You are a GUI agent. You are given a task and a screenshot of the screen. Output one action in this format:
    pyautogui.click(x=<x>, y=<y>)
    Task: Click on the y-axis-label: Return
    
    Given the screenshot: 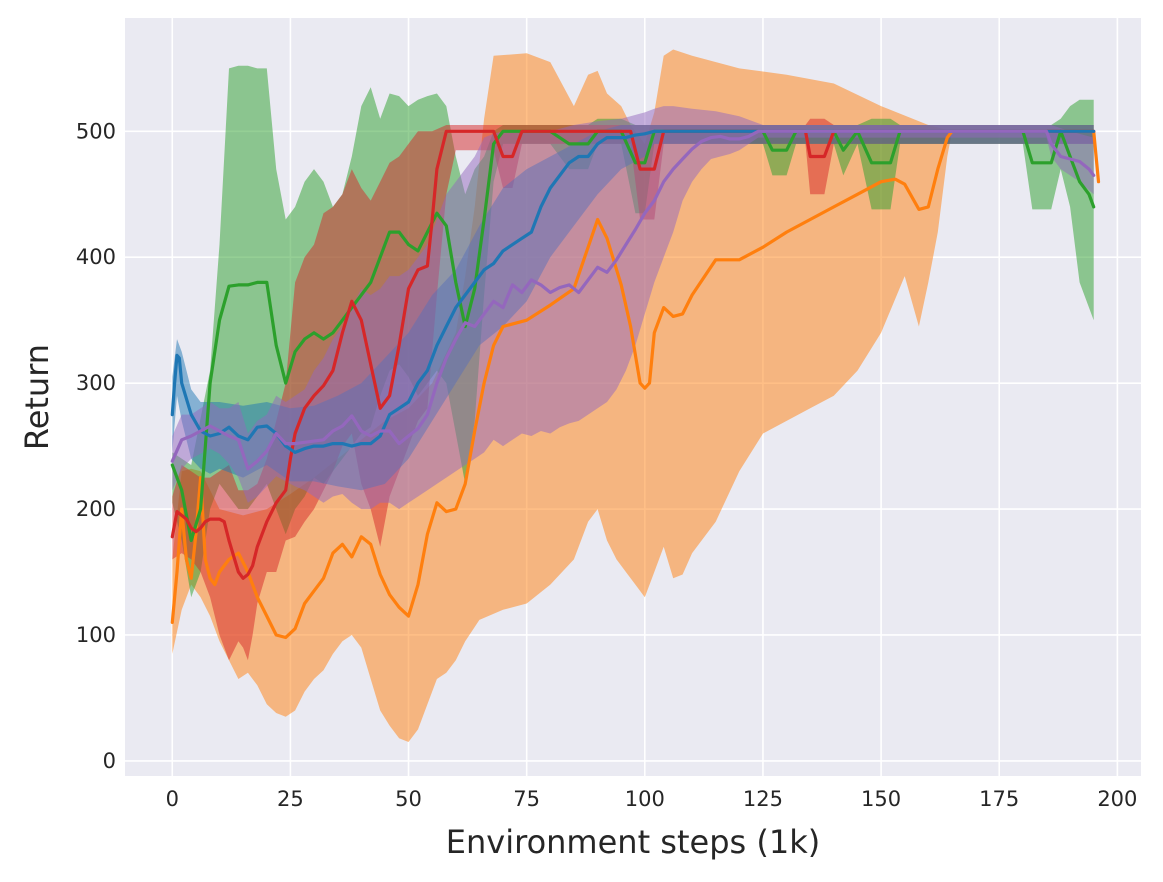 What is the action you would take?
    pyautogui.click(x=37, y=397)
    